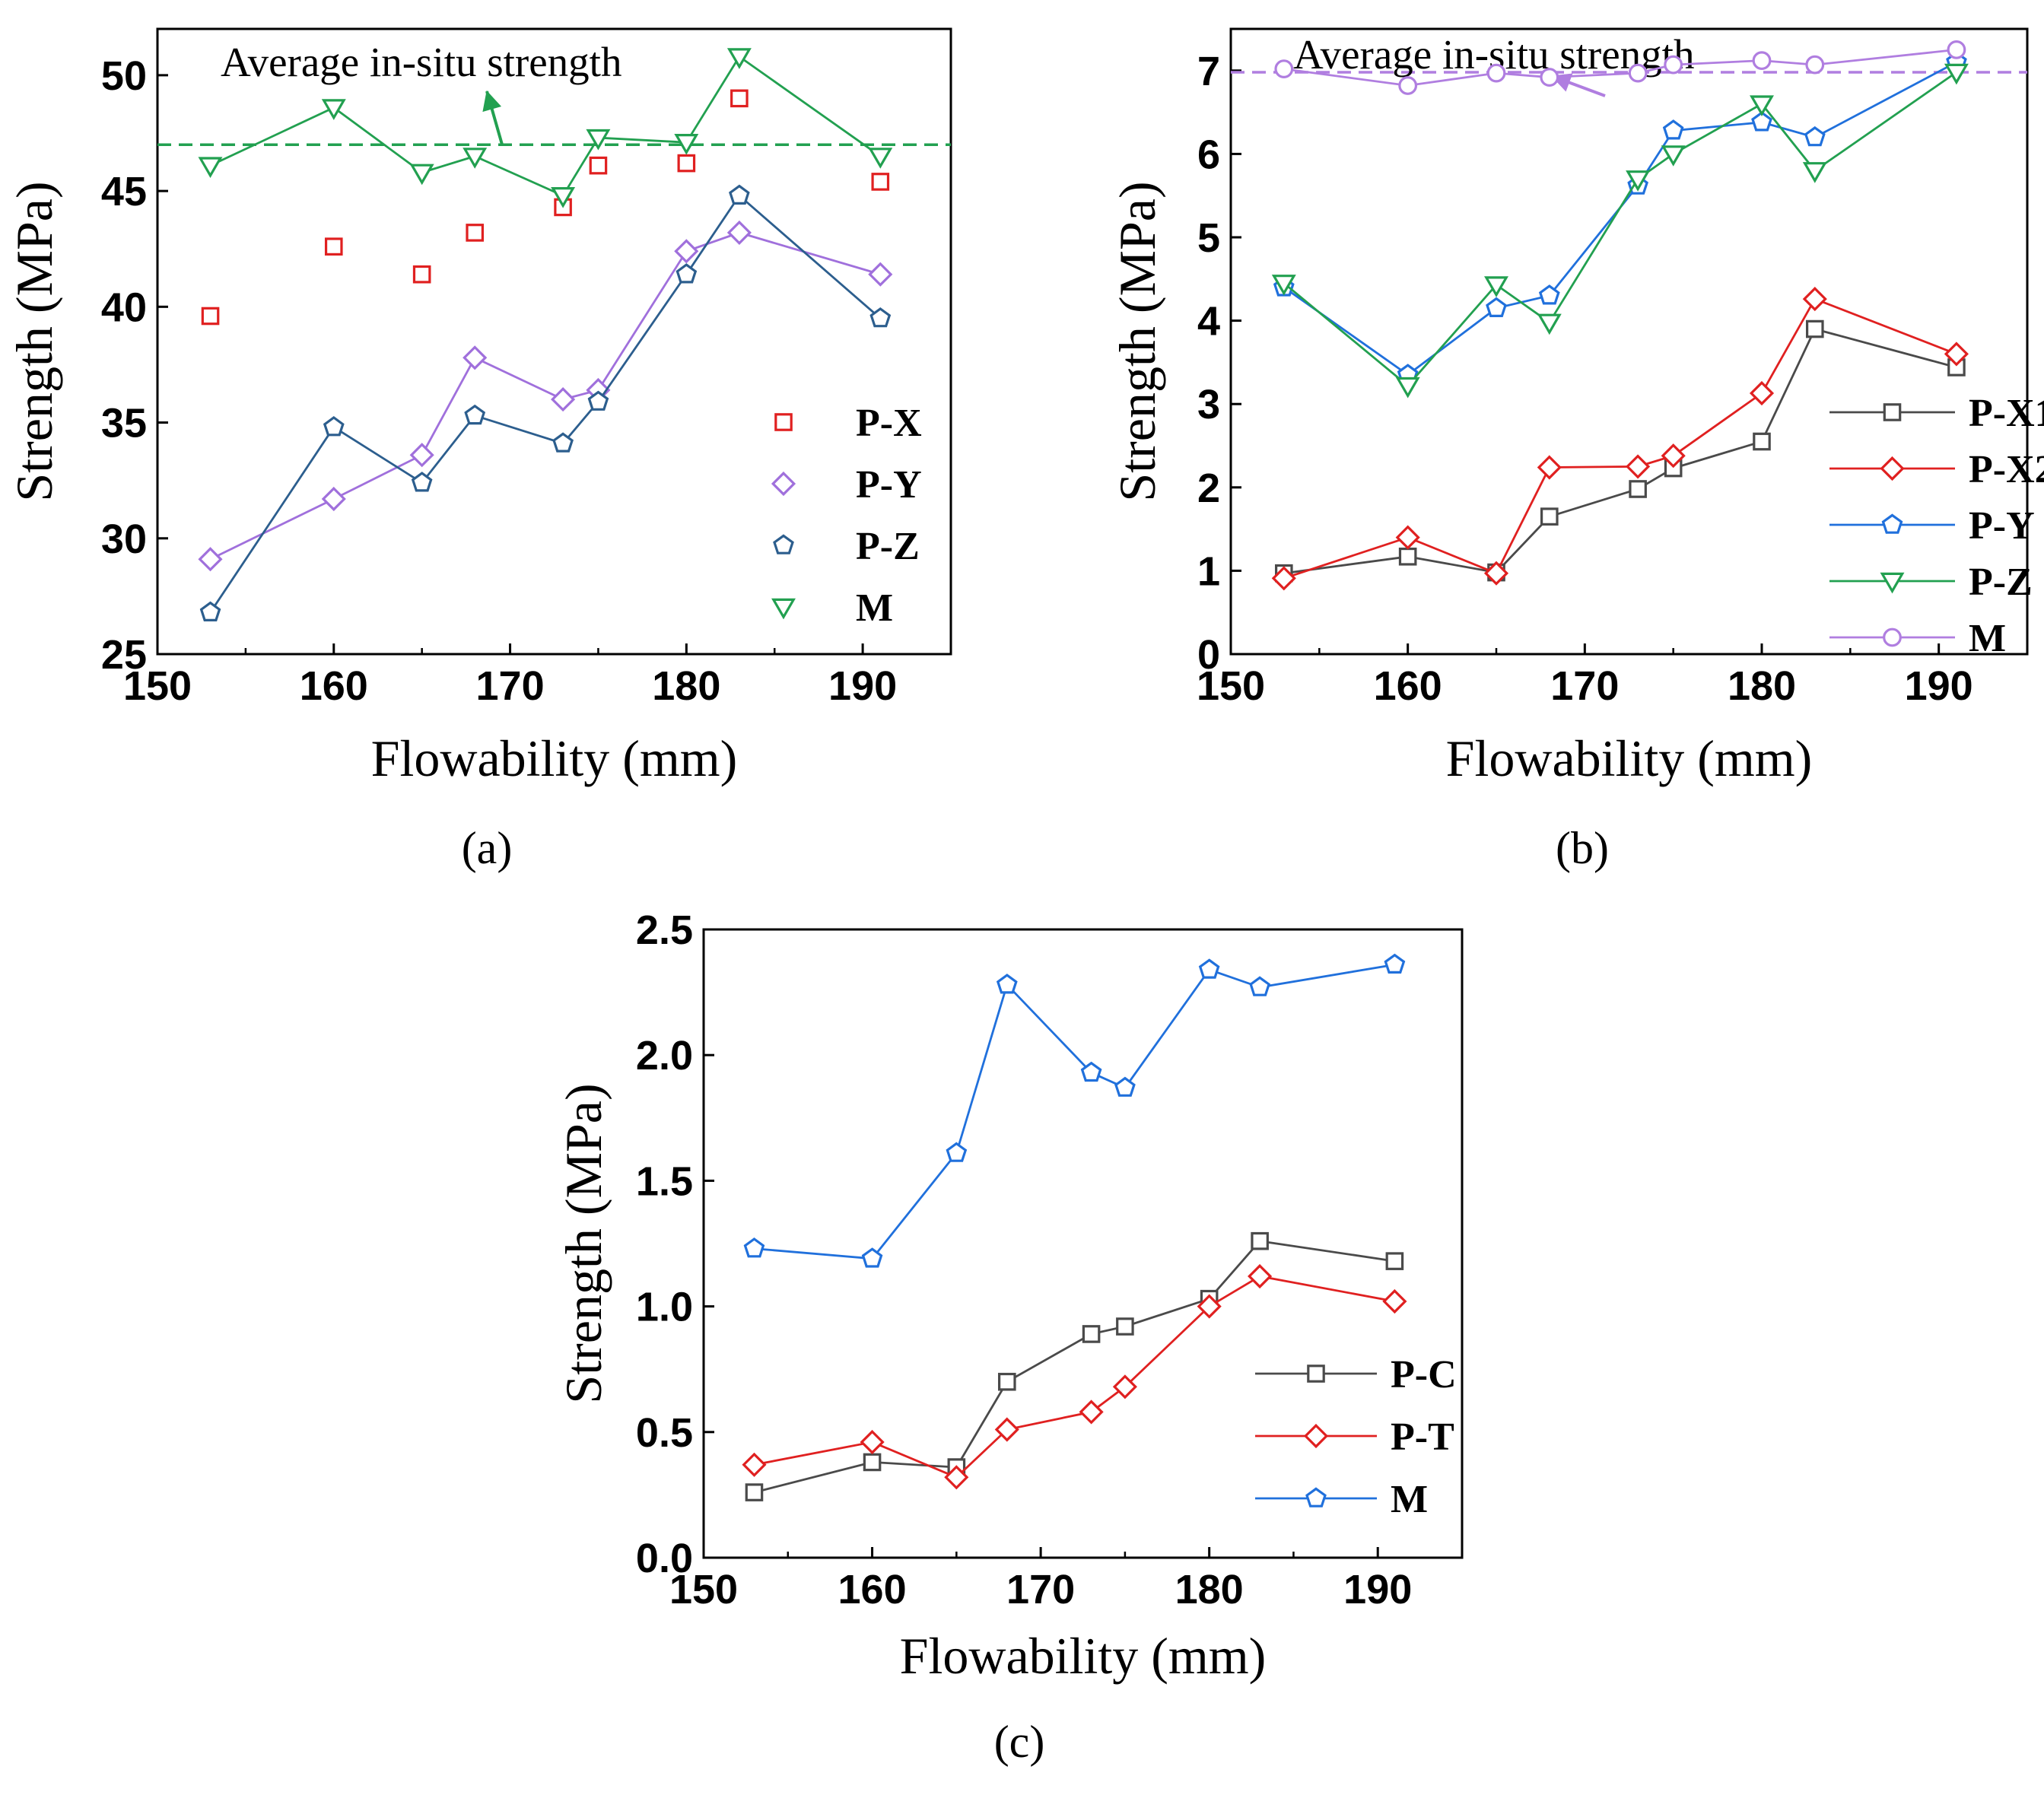  Describe the element at coordinates (1422, 1437) in the screenshot. I see `legend-label: P-T` at that location.